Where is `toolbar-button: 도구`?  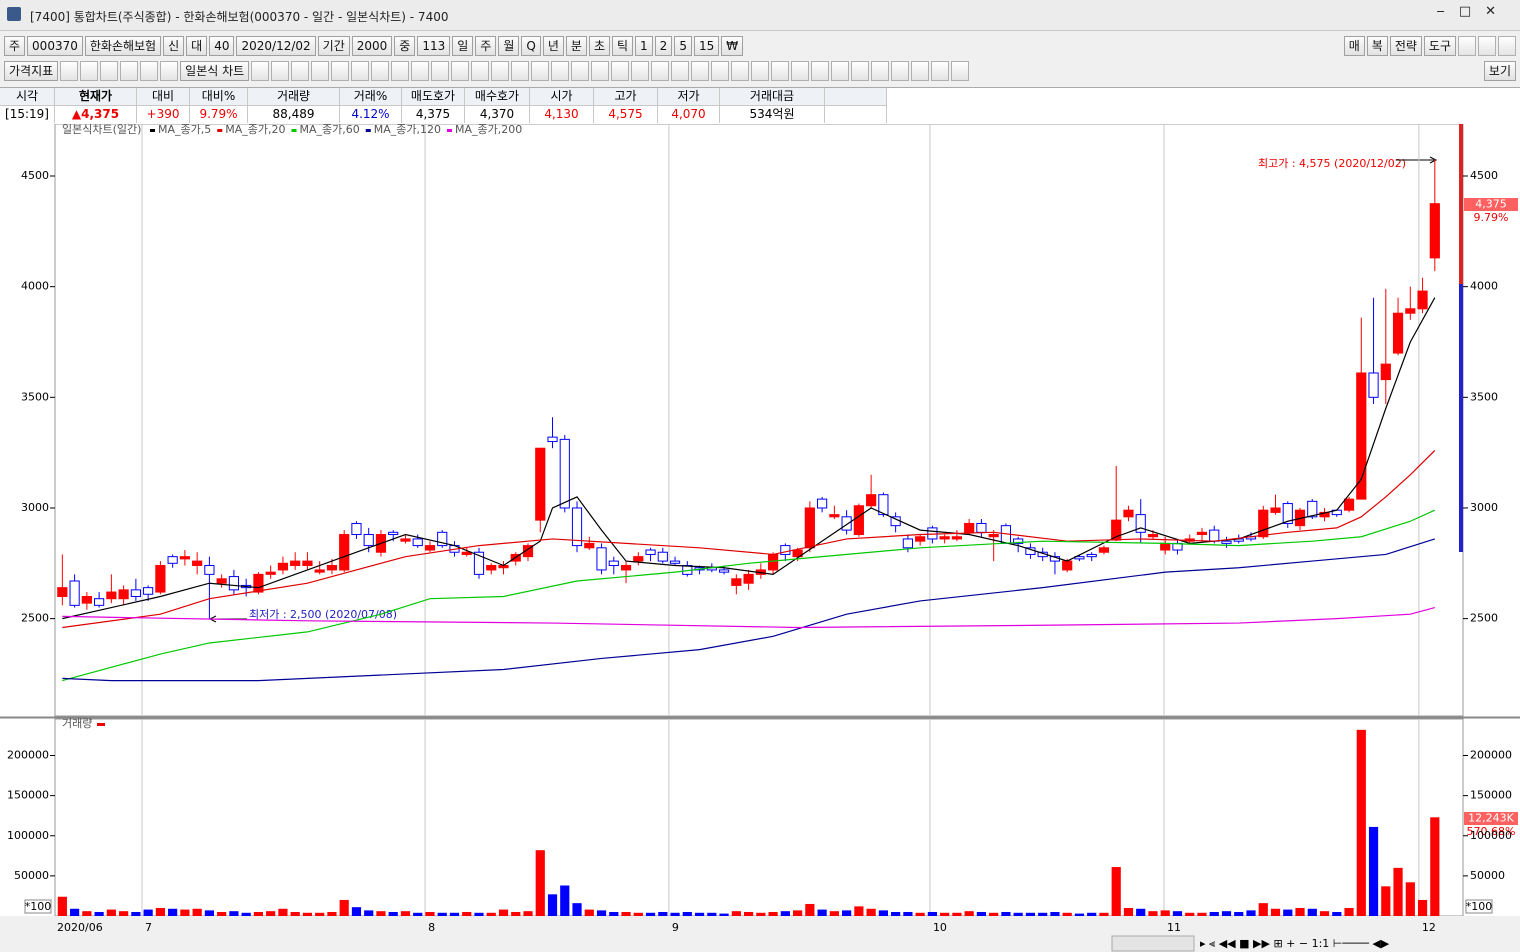 toolbar-button: 도구 is located at coordinates (1439, 46).